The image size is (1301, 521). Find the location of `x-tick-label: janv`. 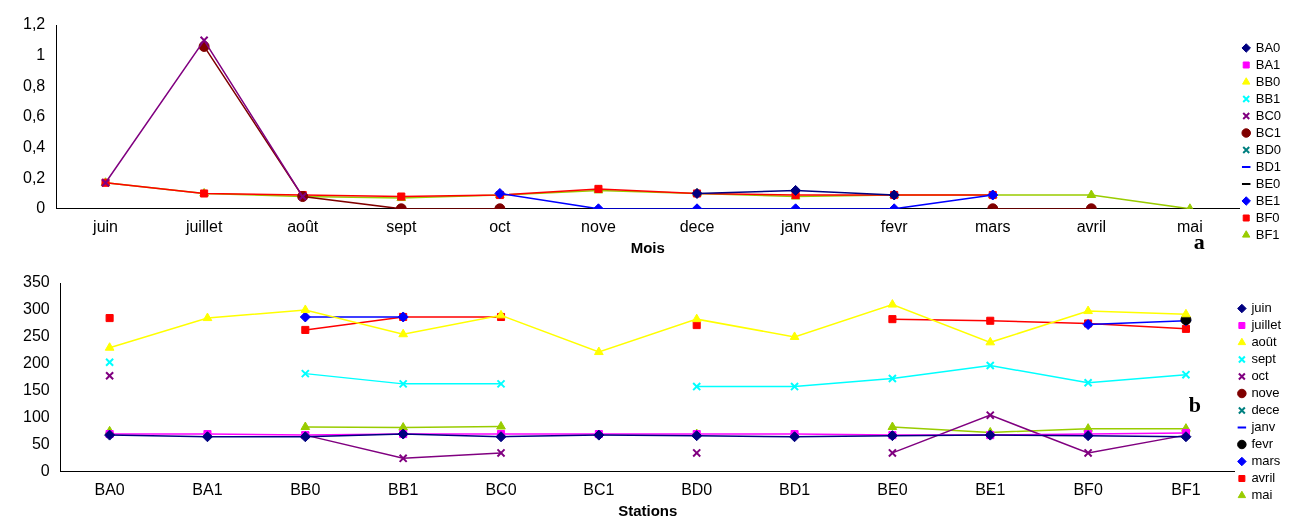

x-tick-label: janv is located at coordinates (795, 226).